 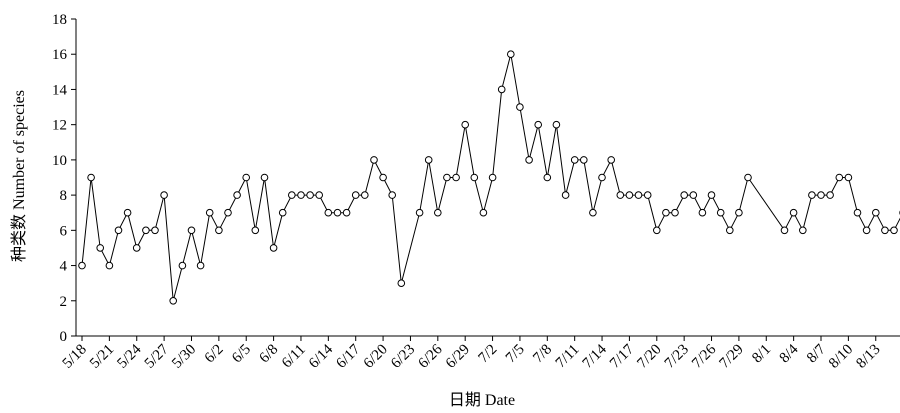 What do you see at coordinates (59, 20) in the screenshot?
I see `y-tick-label: 18` at bounding box center [59, 20].